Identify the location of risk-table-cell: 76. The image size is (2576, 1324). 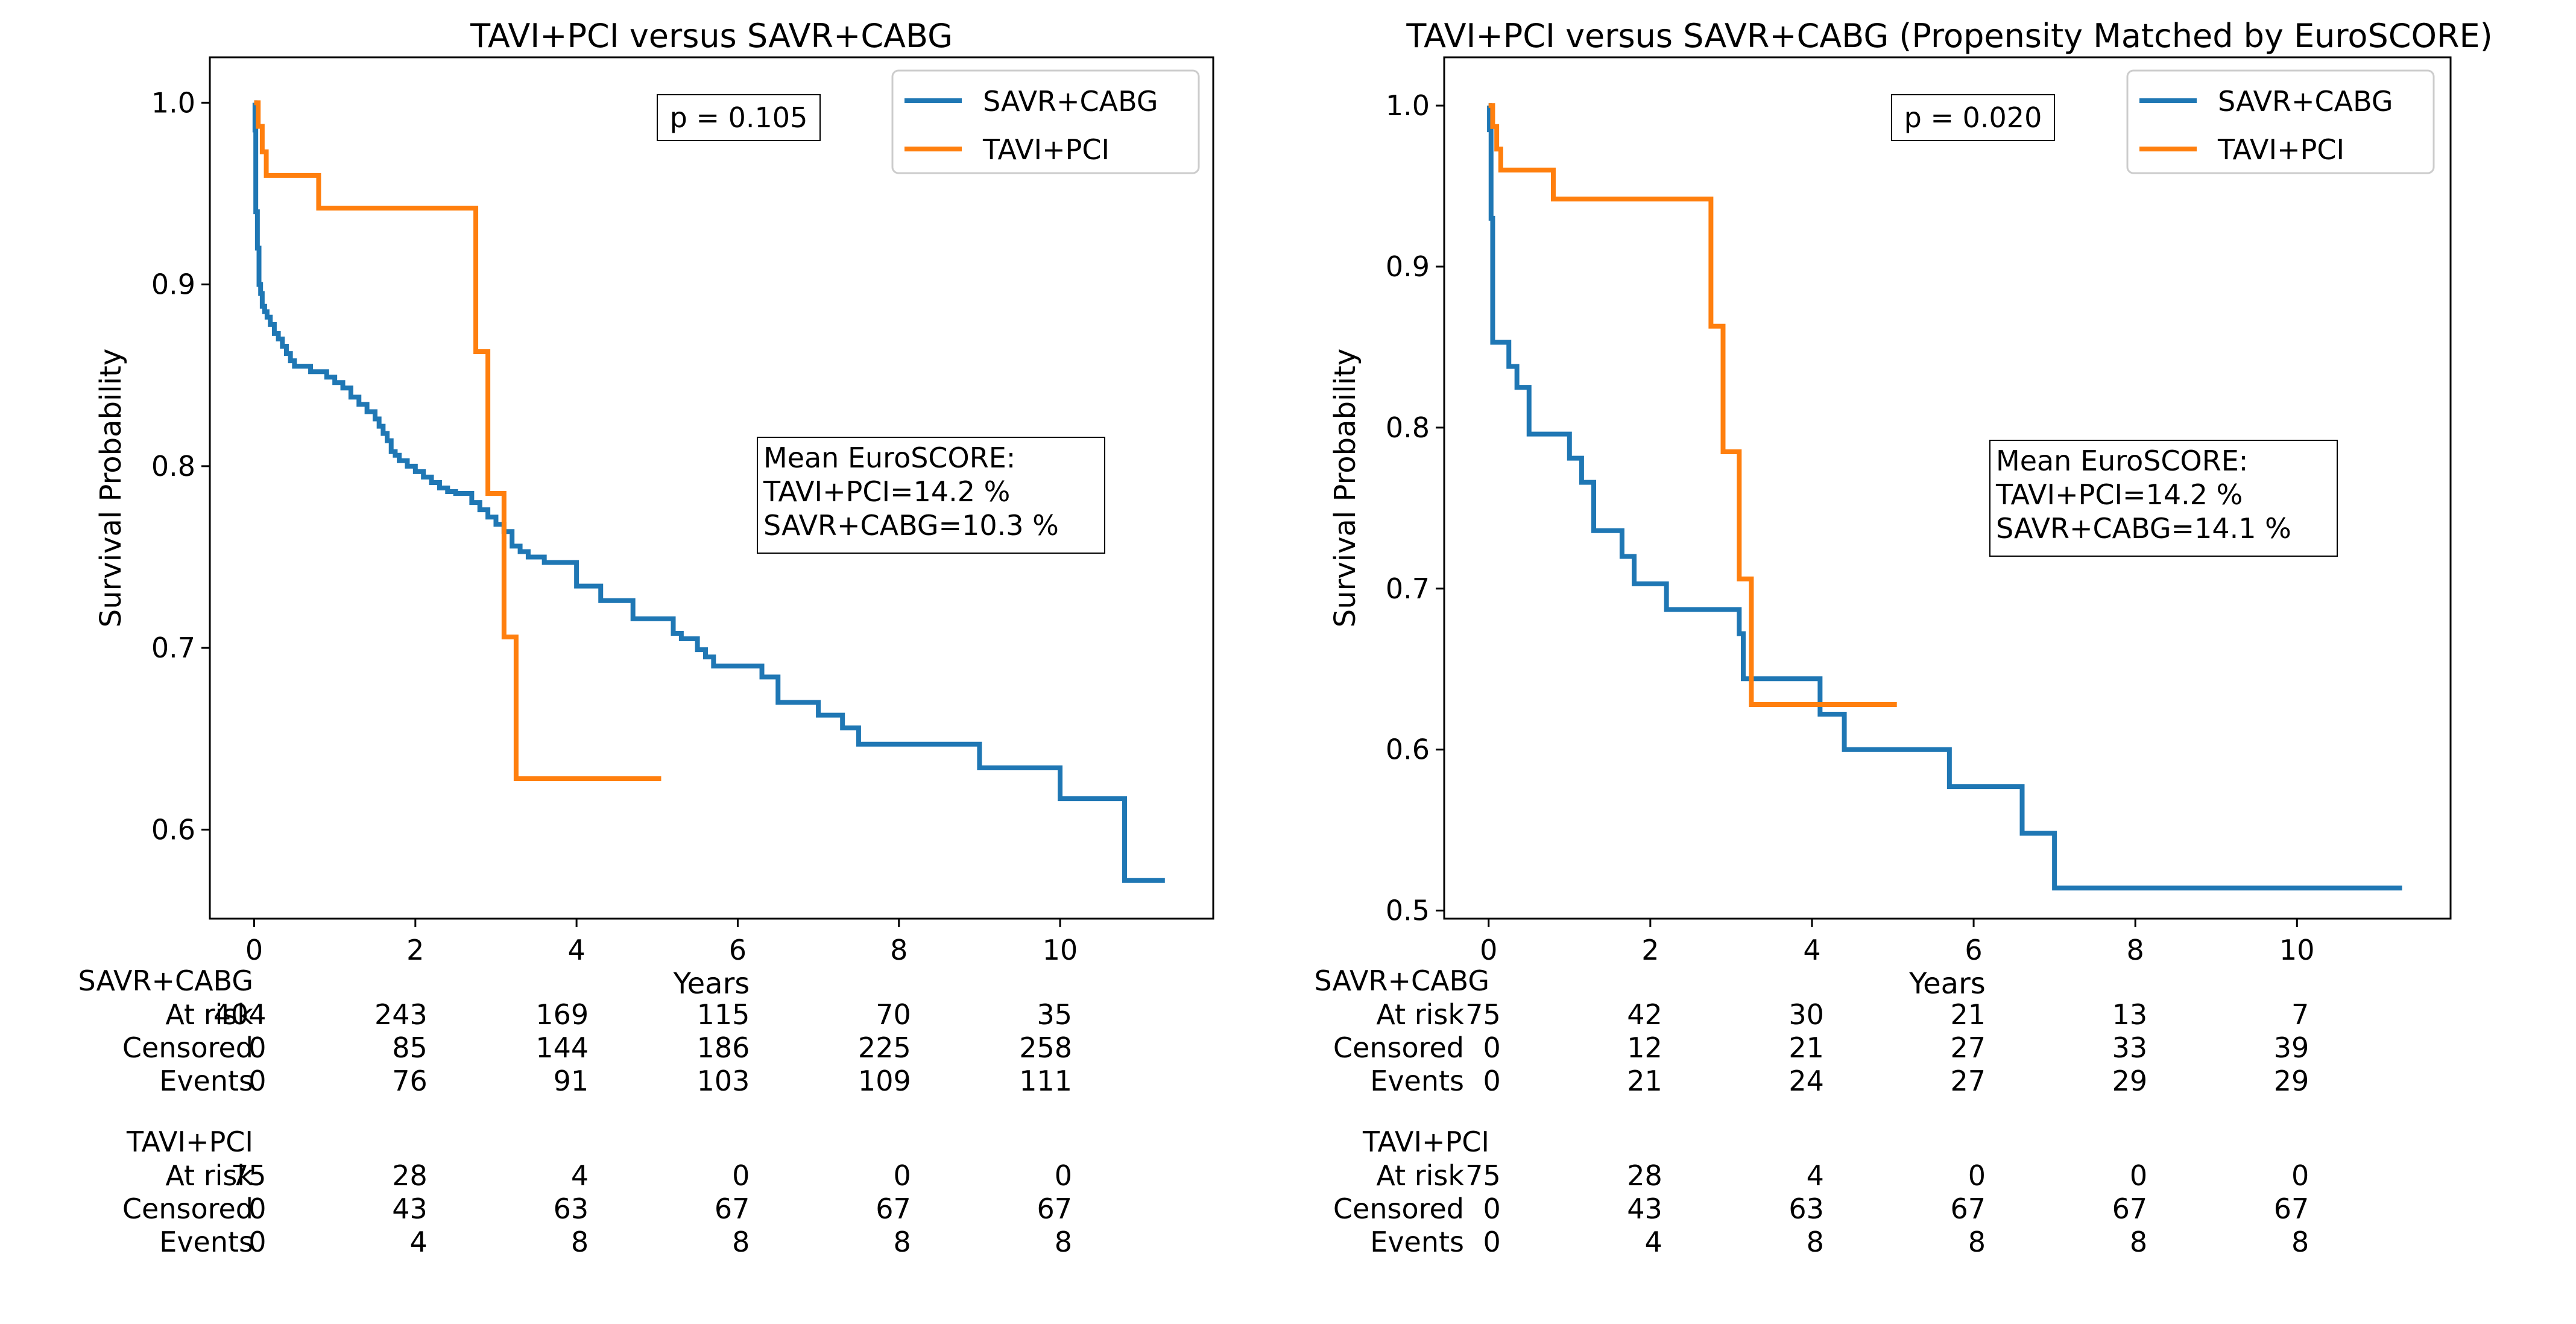
(410, 1081).